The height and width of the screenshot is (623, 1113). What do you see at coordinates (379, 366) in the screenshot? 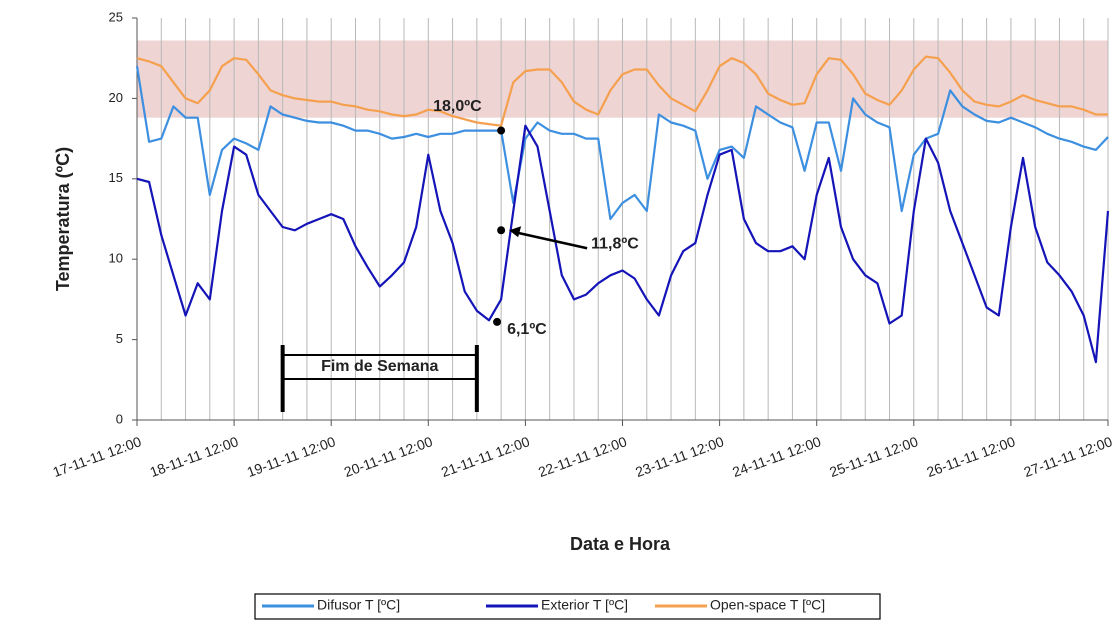
I see `weekend-label: Fim de Semana` at bounding box center [379, 366].